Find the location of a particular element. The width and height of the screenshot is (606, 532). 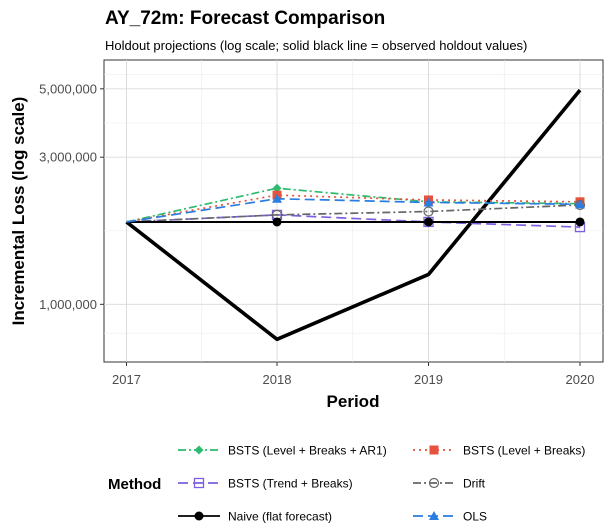

legend-entry: Drift is located at coordinates (449, 484).